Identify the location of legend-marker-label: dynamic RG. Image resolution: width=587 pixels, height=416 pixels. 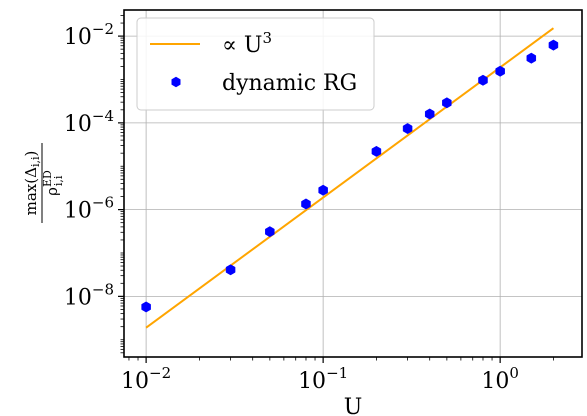
(289, 83).